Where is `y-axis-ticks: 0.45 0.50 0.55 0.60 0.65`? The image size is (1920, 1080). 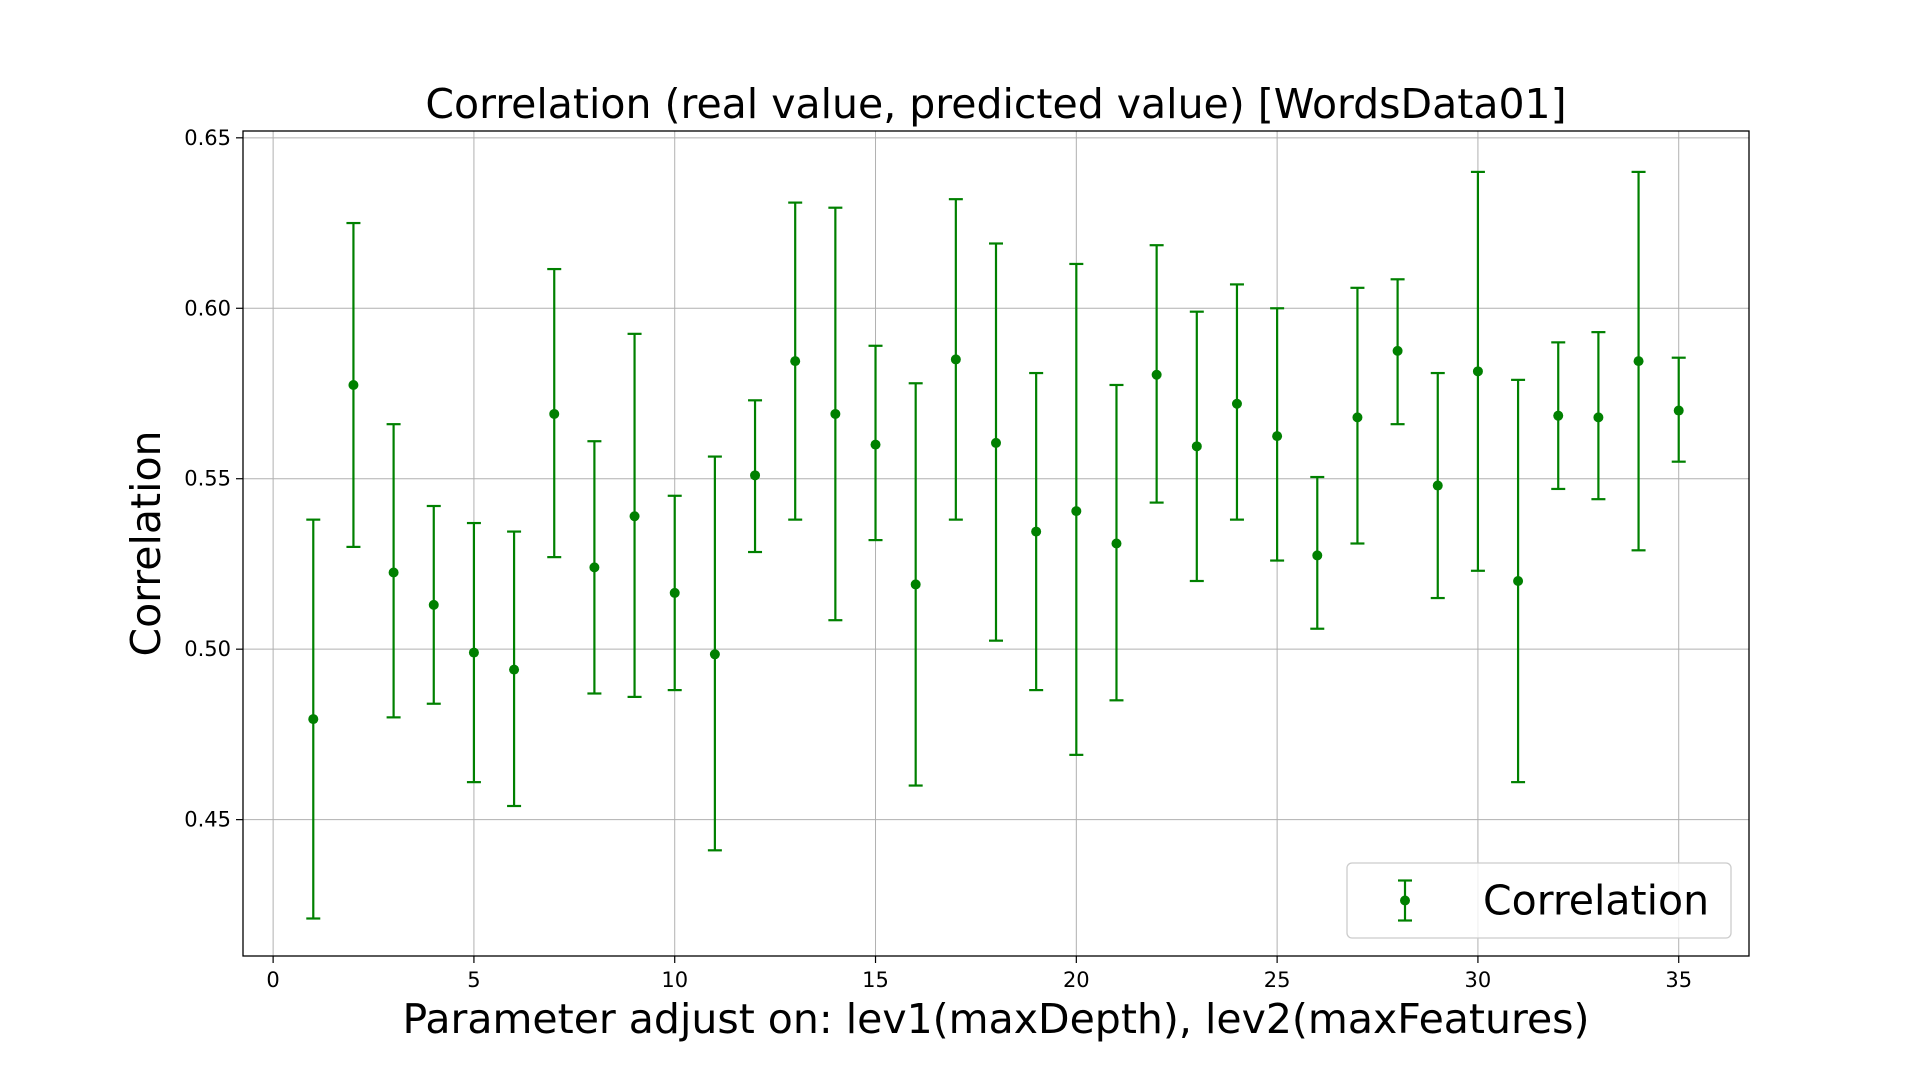
y-axis-ticks: 0.45 0.50 0.55 0.60 0.65 is located at coordinates (213, 479).